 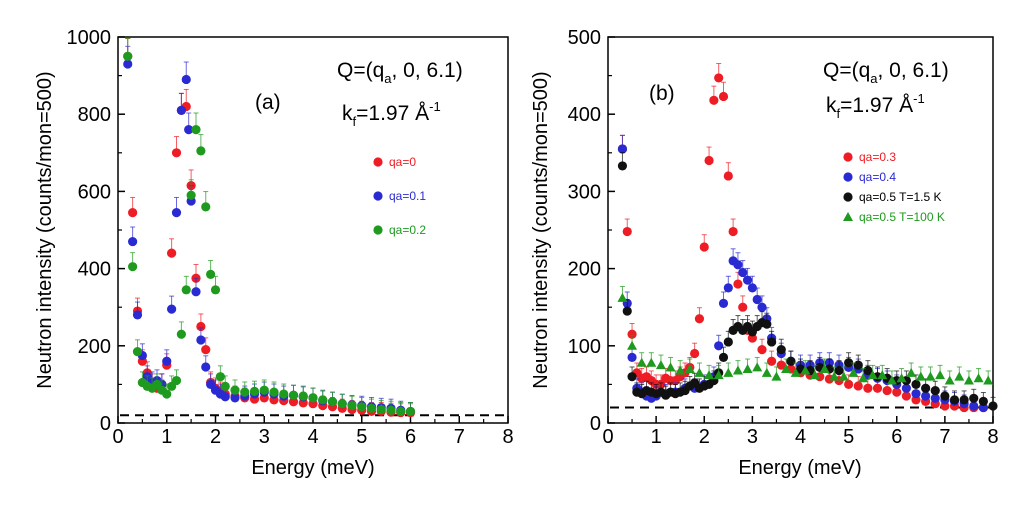 What do you see at coordinates (800, 437) in the screenshot?
I see `panel-b-x-tick-label: 4` at bounding box center [800, 437].